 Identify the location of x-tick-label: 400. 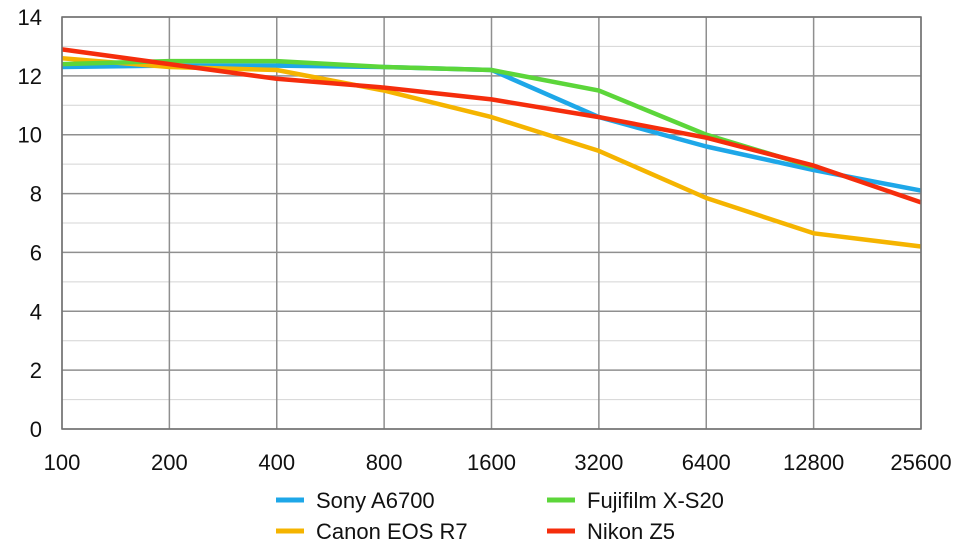
(276, 462).